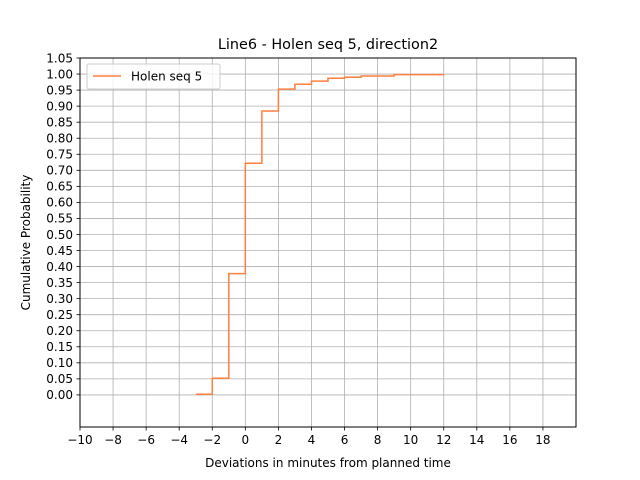 The height and width of the screenshot is (480, 640). What do you see at coordinates (509, 440) in the screenshot?
I see `x-tick-label: 16` at bounding box center [509, 440].